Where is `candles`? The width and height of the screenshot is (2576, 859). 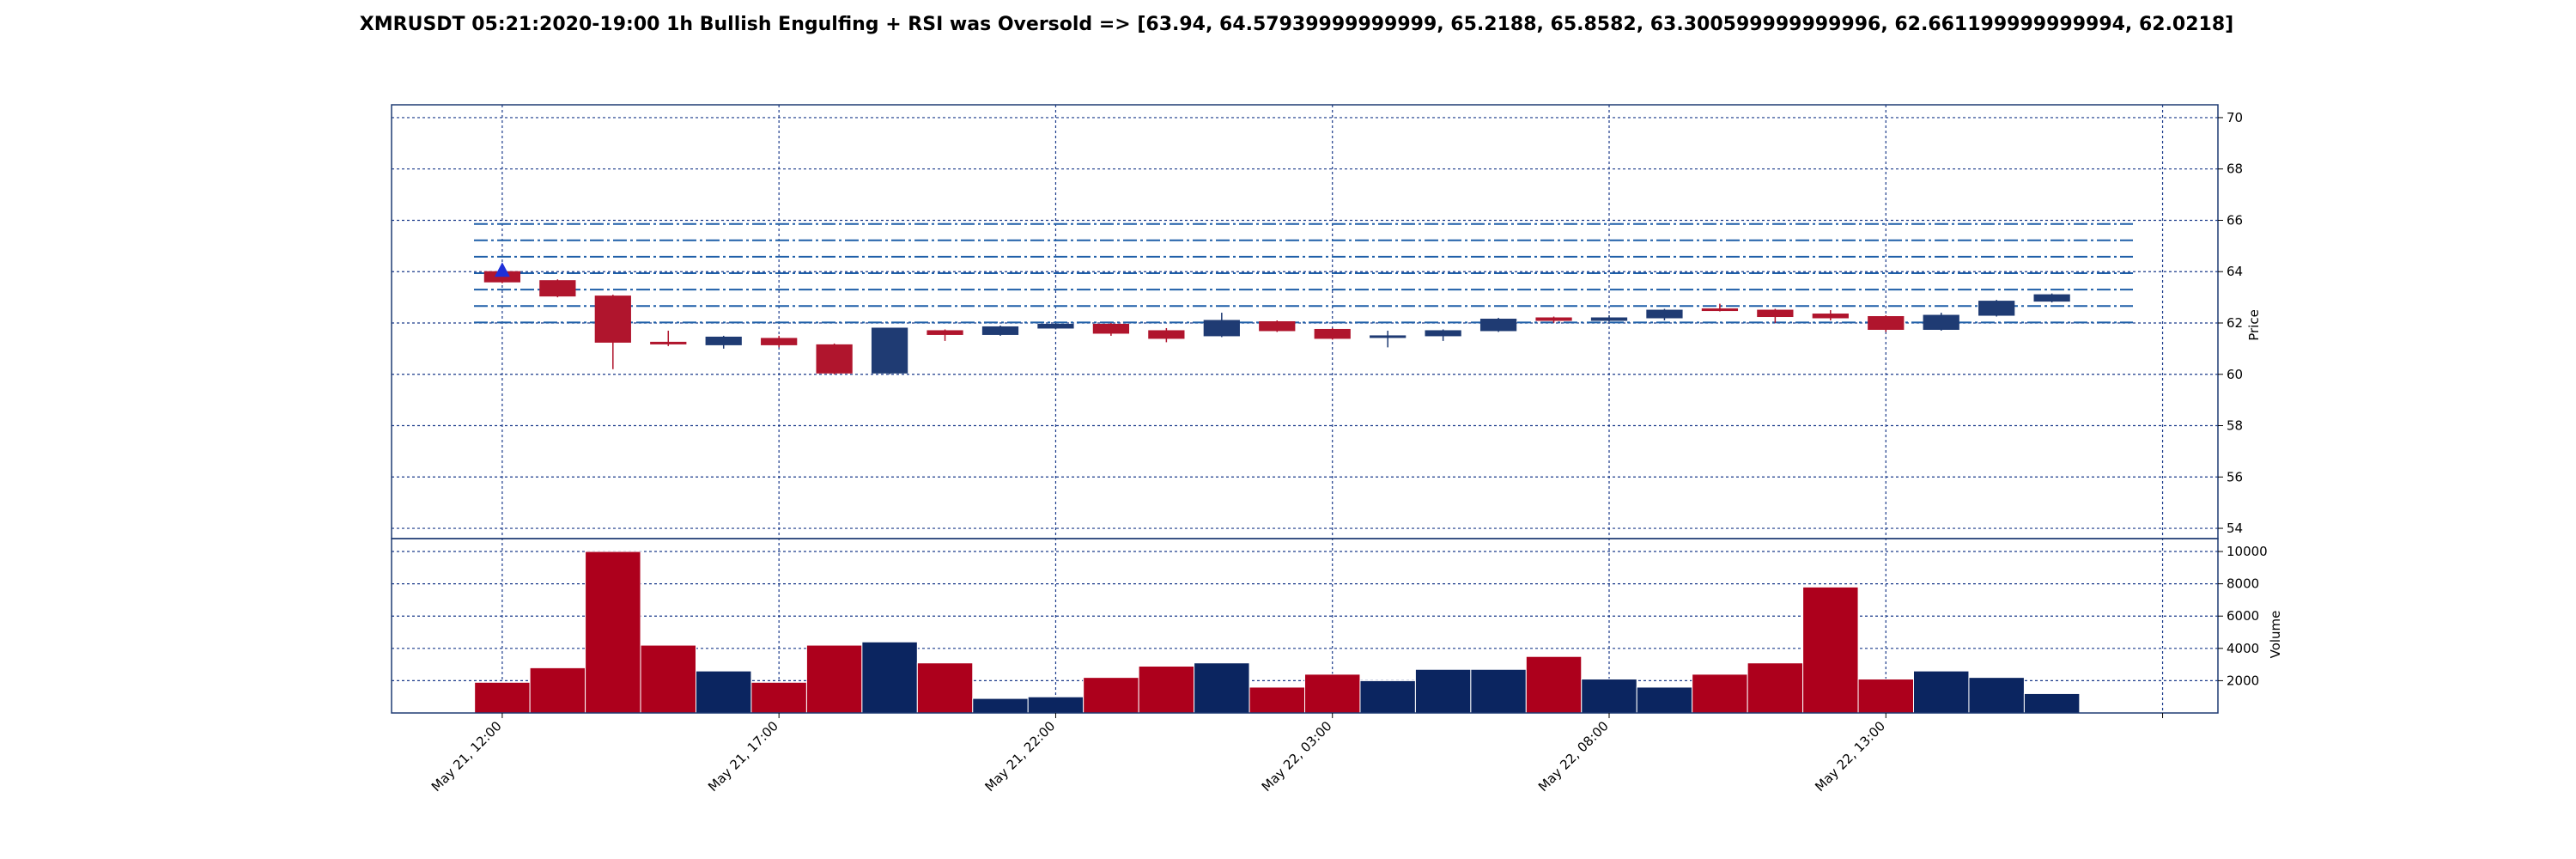
candles is located at coordinates (1276, 322).